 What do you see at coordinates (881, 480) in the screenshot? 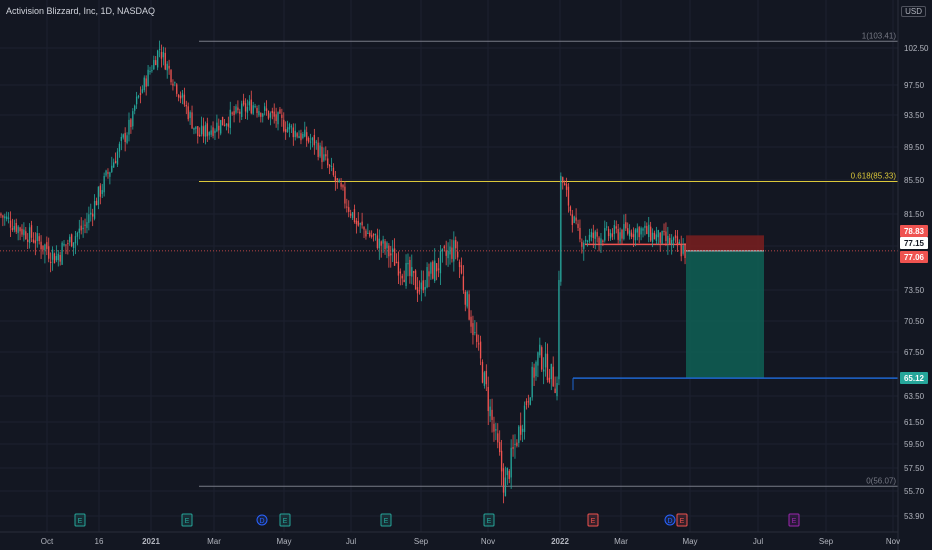
I see `fib-level-label: 0(56.07)` at bounding box center [881, 480].